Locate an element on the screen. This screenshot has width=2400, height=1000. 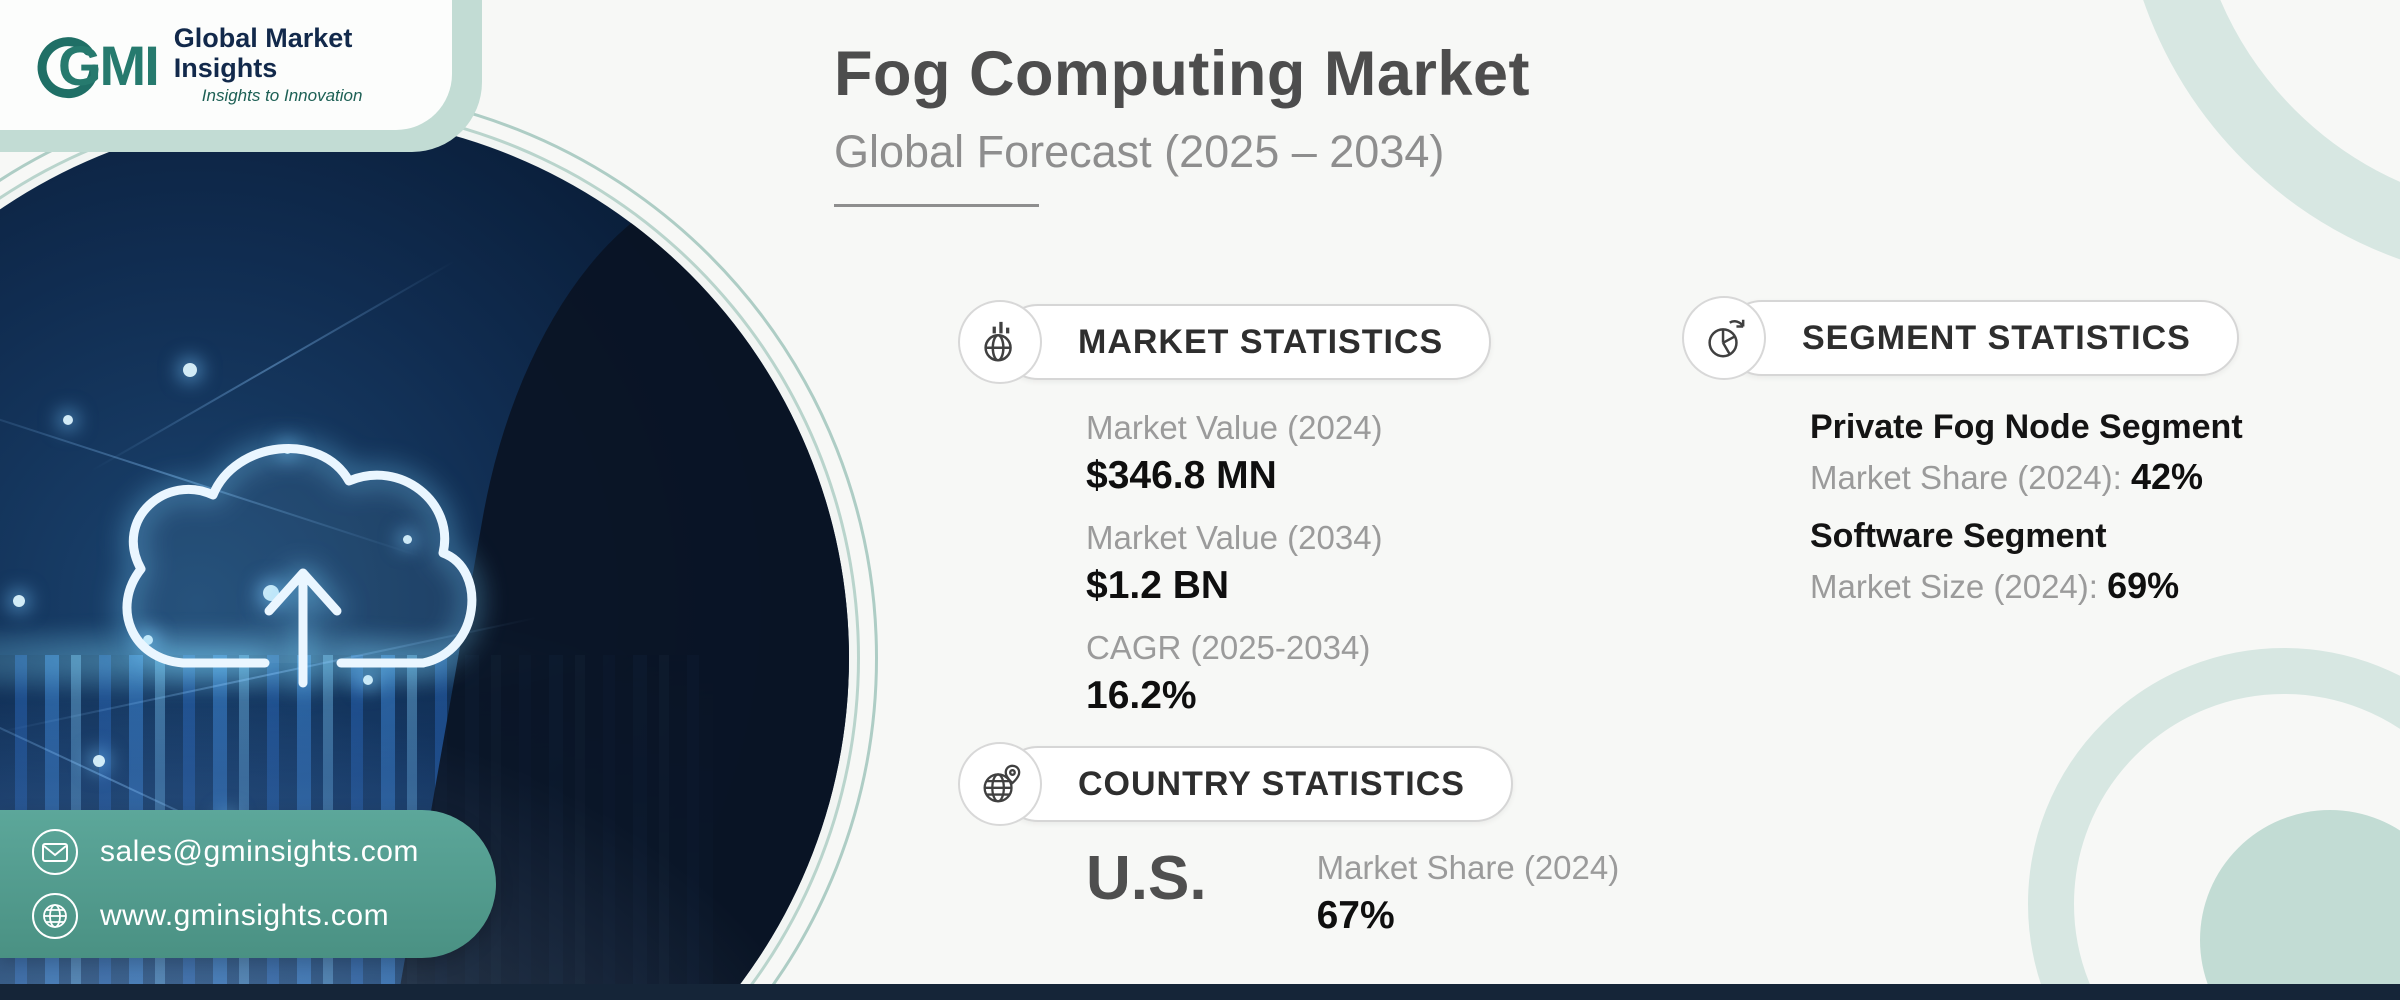
market-stat-label: Market Value (2024) is located at coordinates (1234, 427).